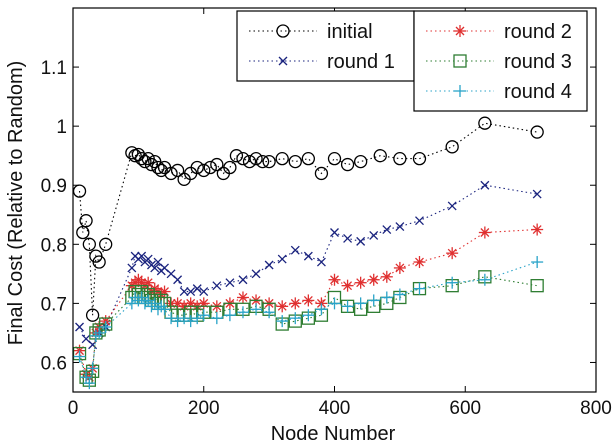 The height and width of the screenshot is (447, 616). I want to click on y-axis-title: Final Cost (Relative to Random), so click(16, 203).